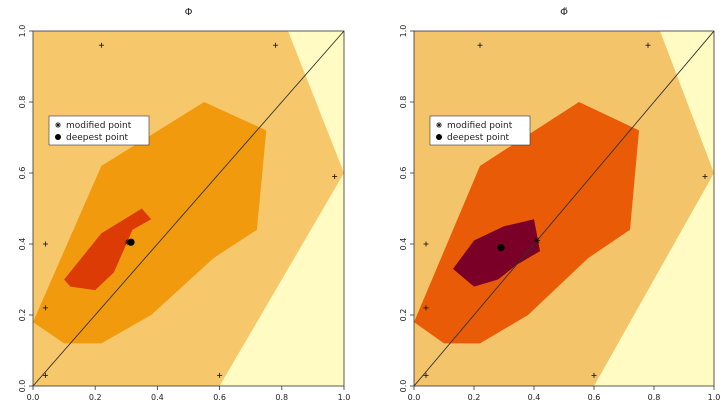 The height and width of the screenshot is (414, 723). I want to click on chart-title: Φ, so click(189, 12).